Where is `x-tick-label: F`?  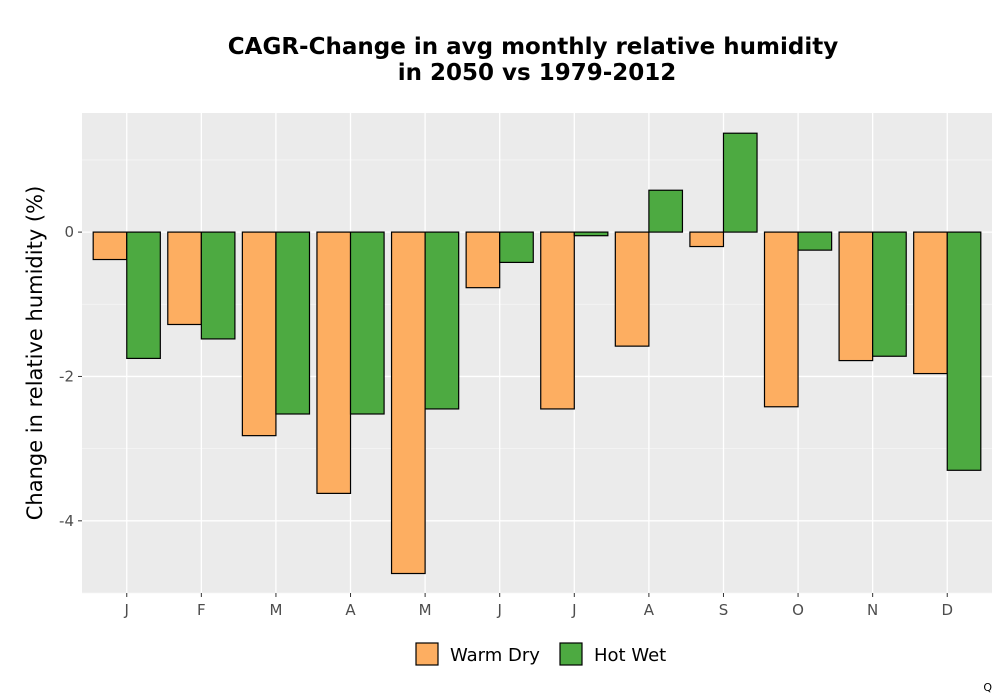 x-tick-label: F is located at coordinates (201, 610).